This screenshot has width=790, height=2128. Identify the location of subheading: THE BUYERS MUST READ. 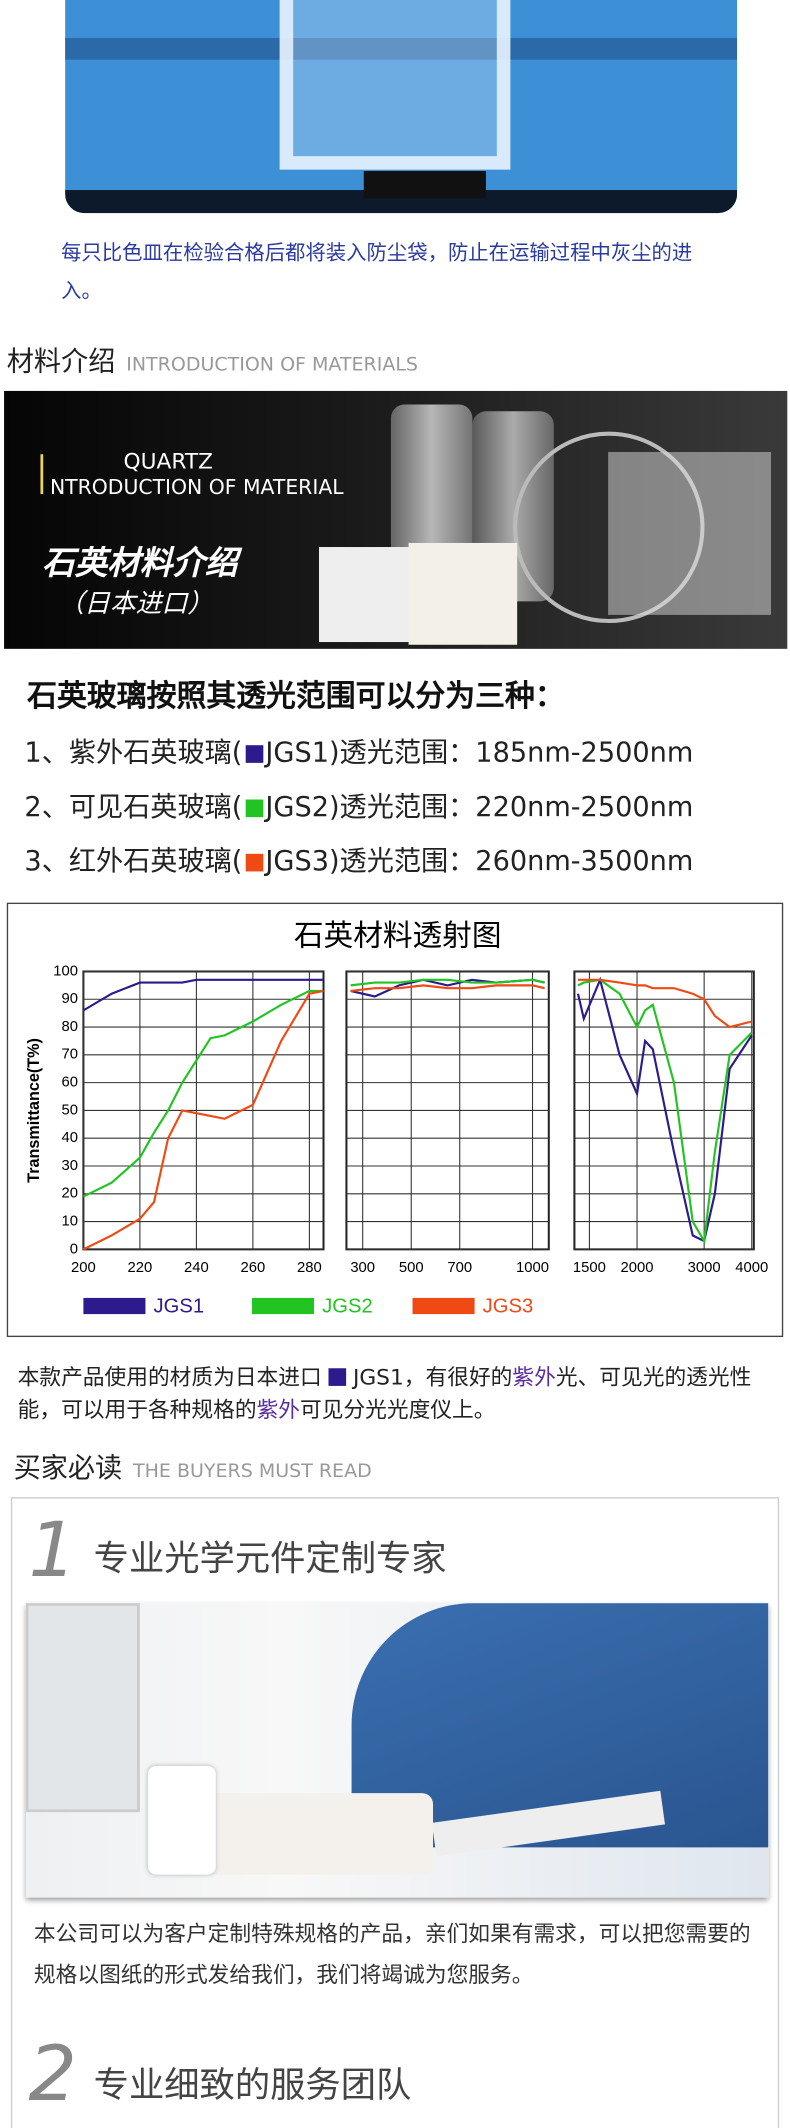
(252, 1471).